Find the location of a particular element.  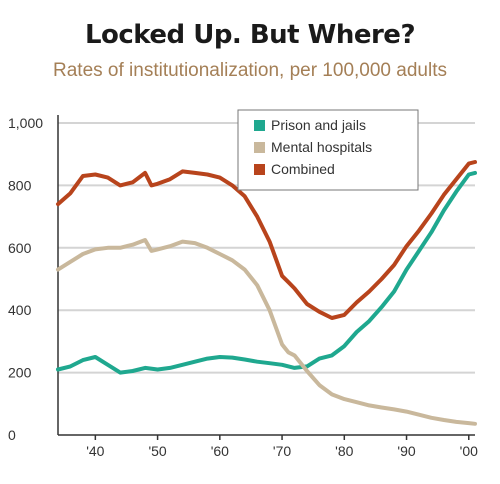

y-tick-label: 800 is located at coordinates (20, 185).